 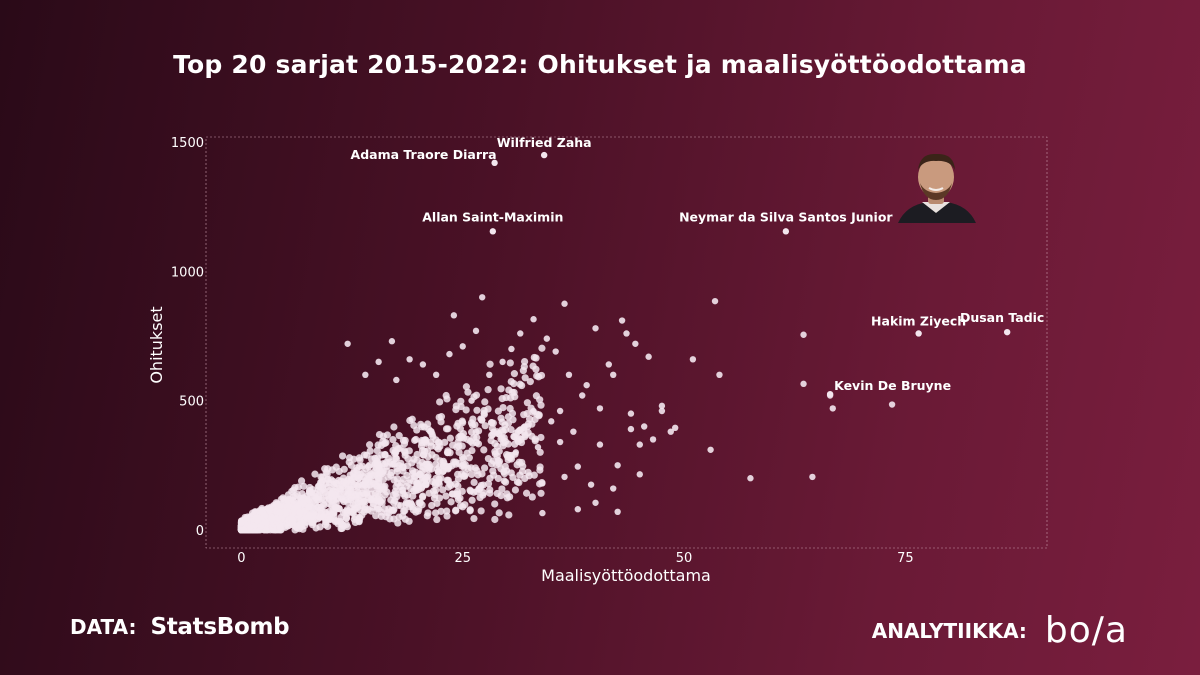 I want to click on x-axis-label: Maalisyöttöodottama, so click(x=626, y=575).